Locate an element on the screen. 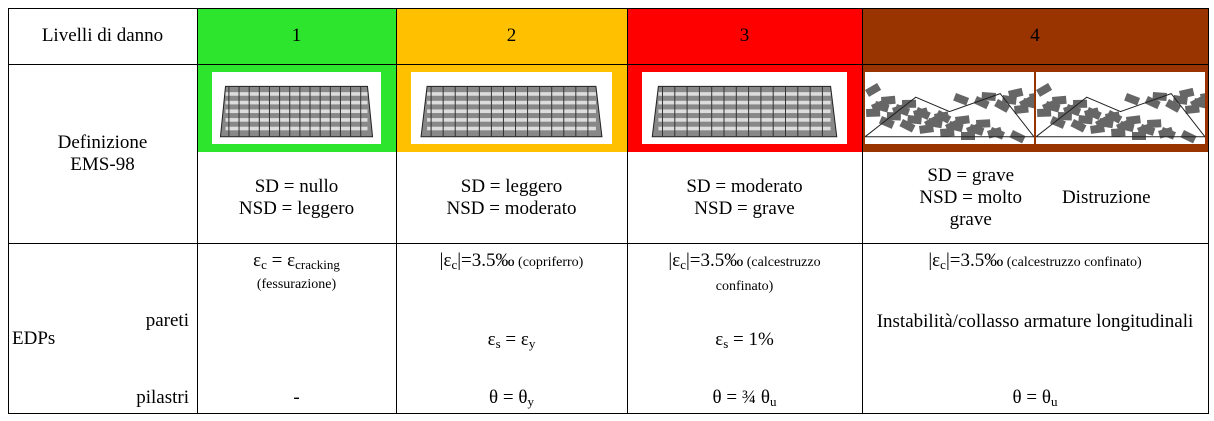 This screenshot has height=421, width=1214. definition-cell: SD = leggero NSD = moderato is located at coordinates (511, 197).